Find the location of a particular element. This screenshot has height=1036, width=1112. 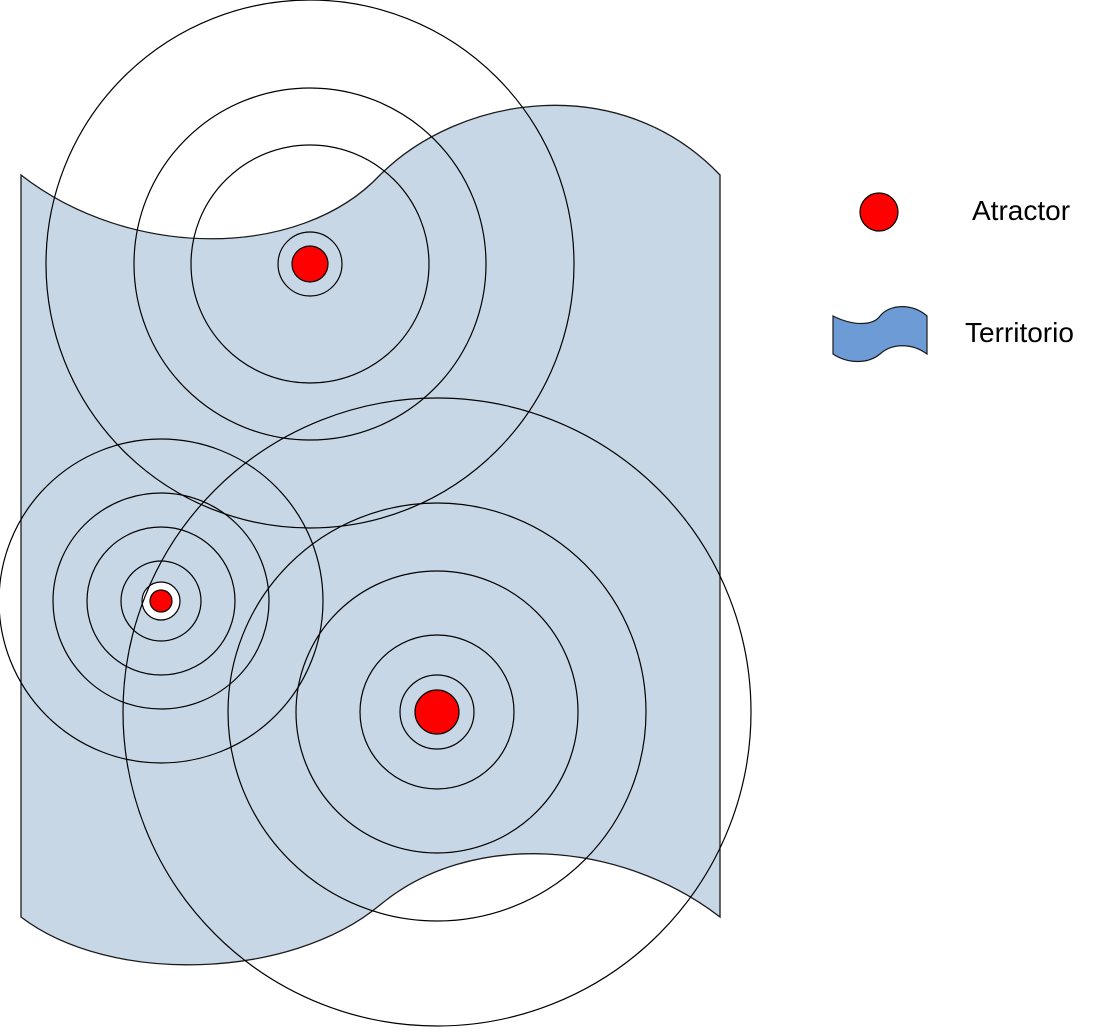

legend: Atractor Territorio is located at coordinates (953, 277).